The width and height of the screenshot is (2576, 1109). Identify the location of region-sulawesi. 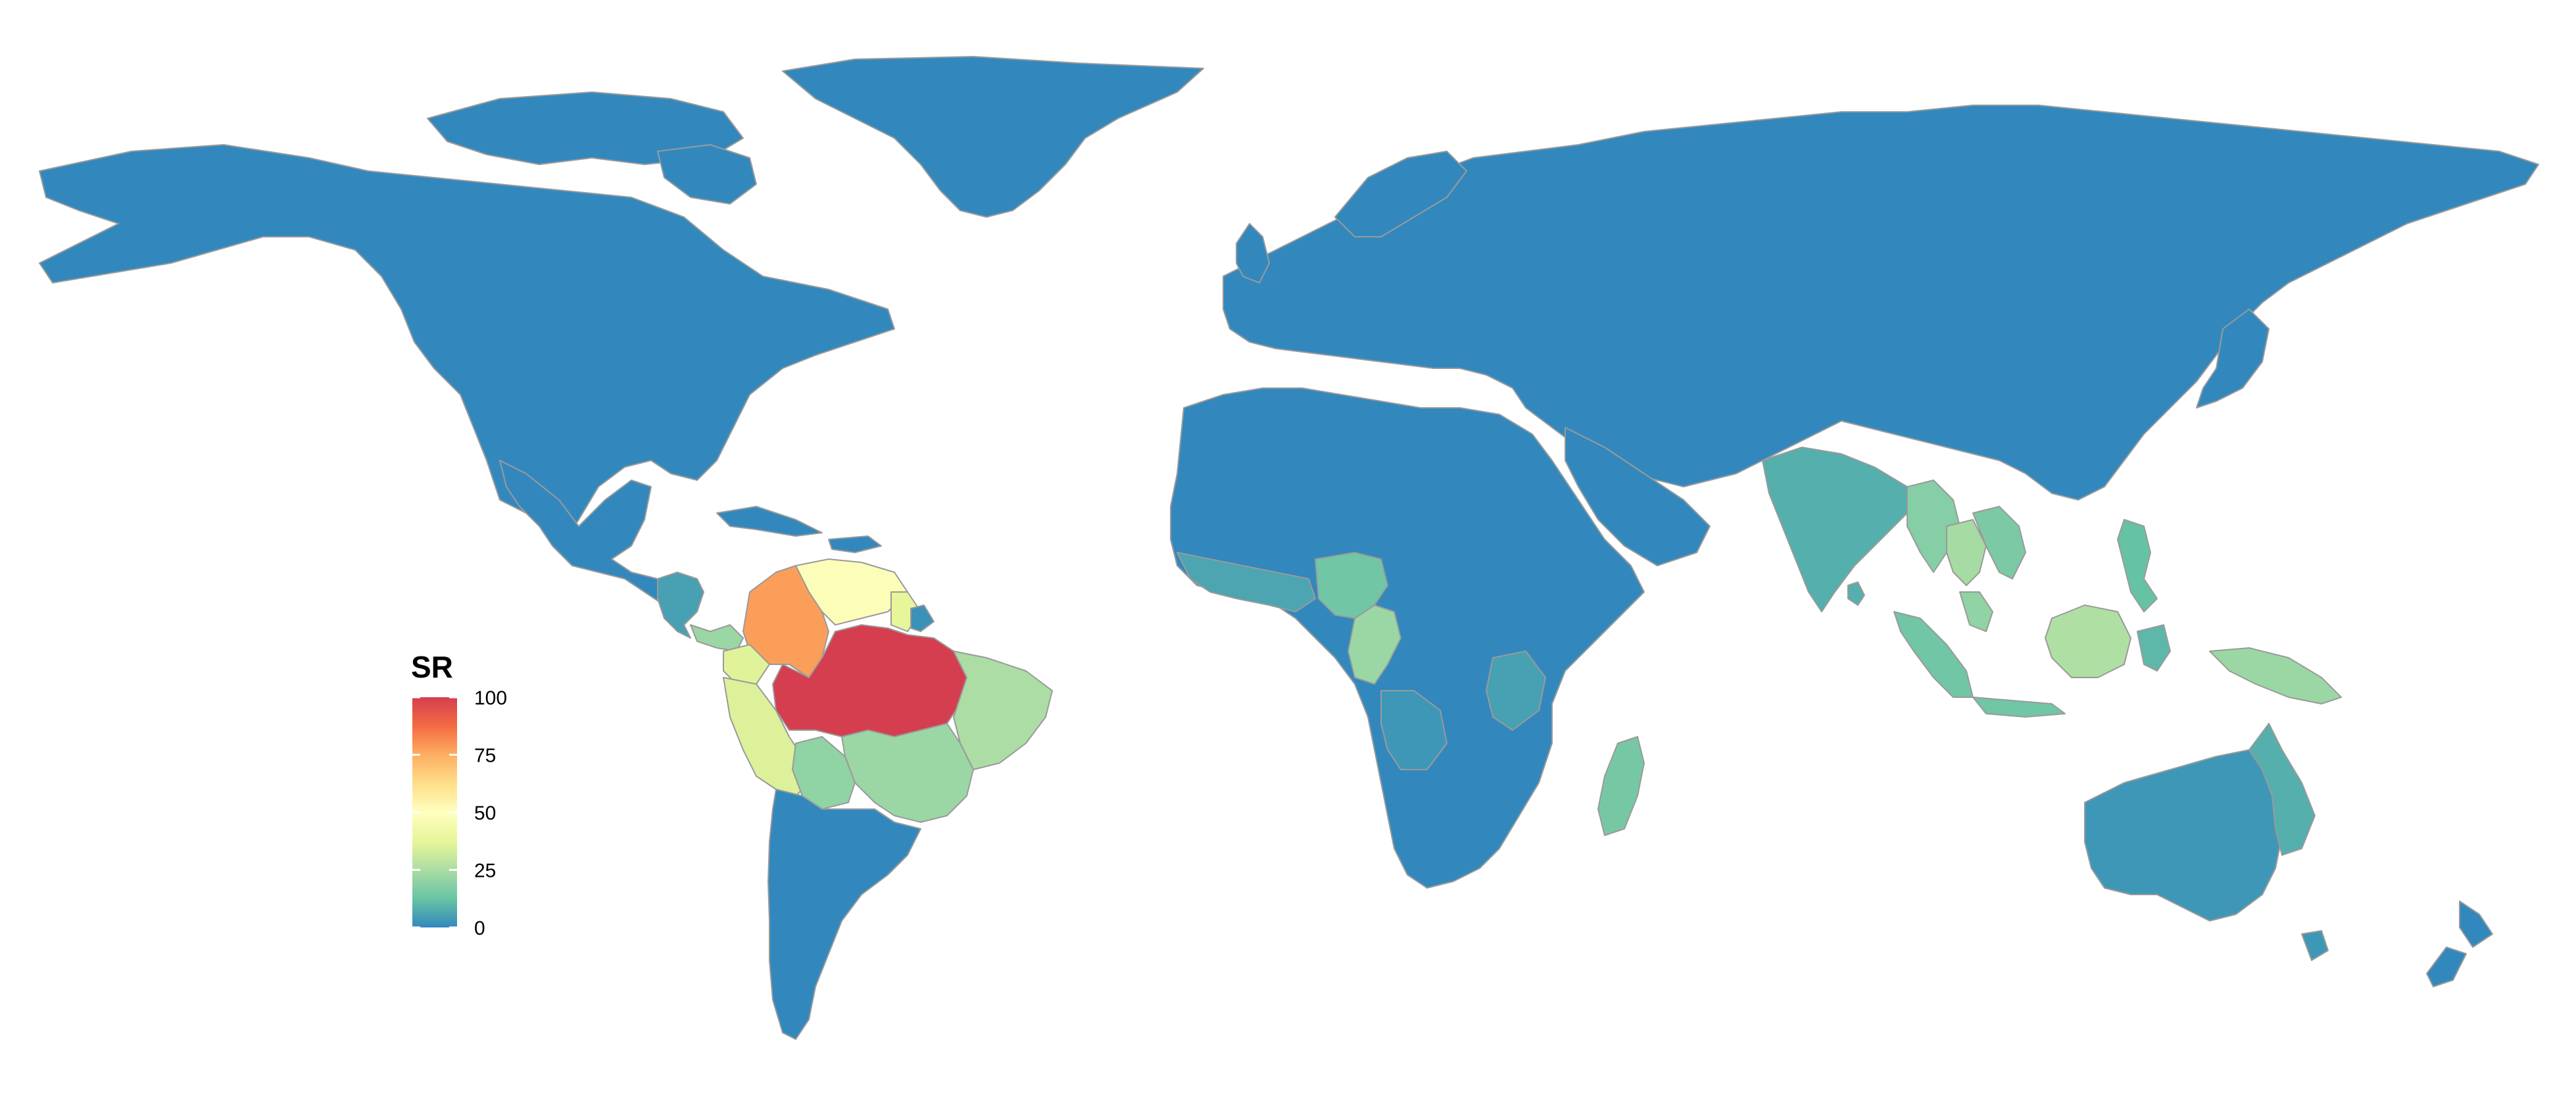
(2154, 648).